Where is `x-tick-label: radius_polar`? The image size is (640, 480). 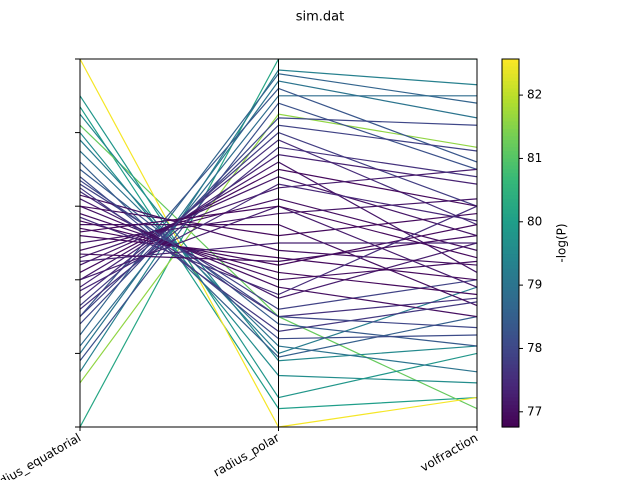
x-tick-label: radius_polar is located at coordinates (246, 454).